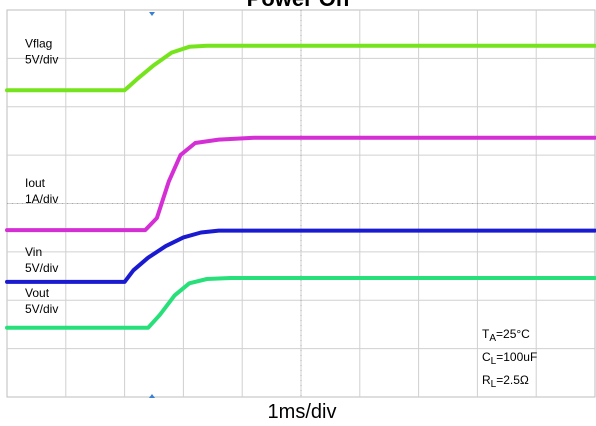  I want to click on channel-scale-vout: 5V/div, so click(41, 309).